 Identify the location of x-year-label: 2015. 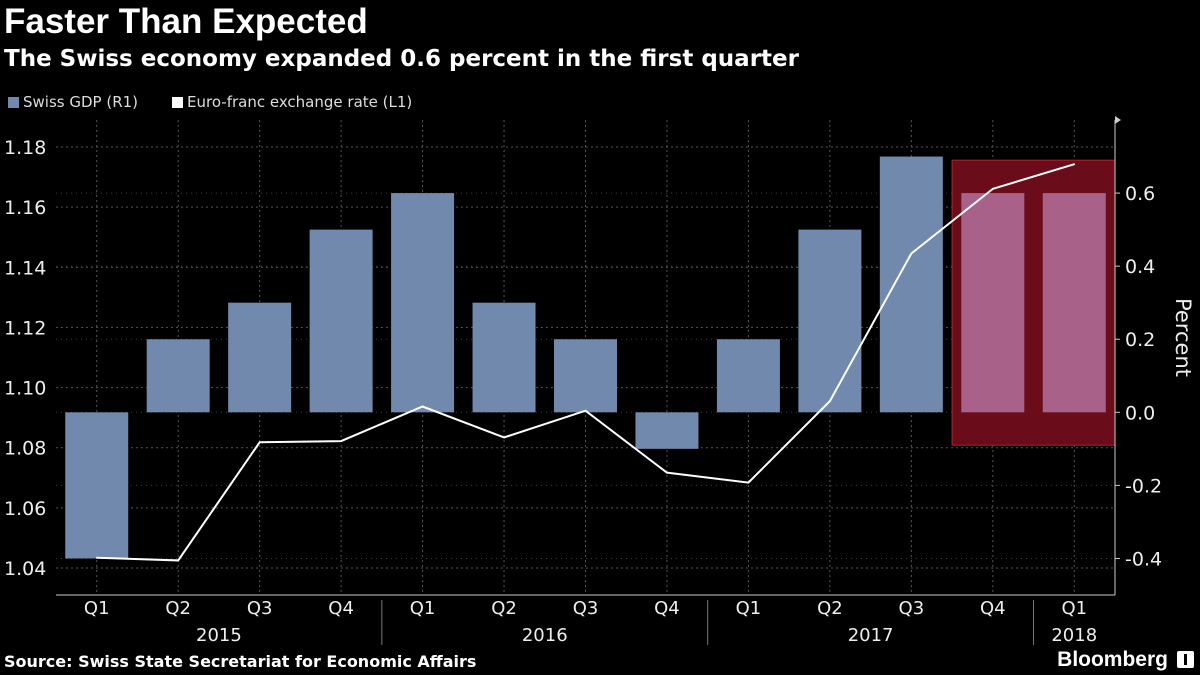
(219, 635).